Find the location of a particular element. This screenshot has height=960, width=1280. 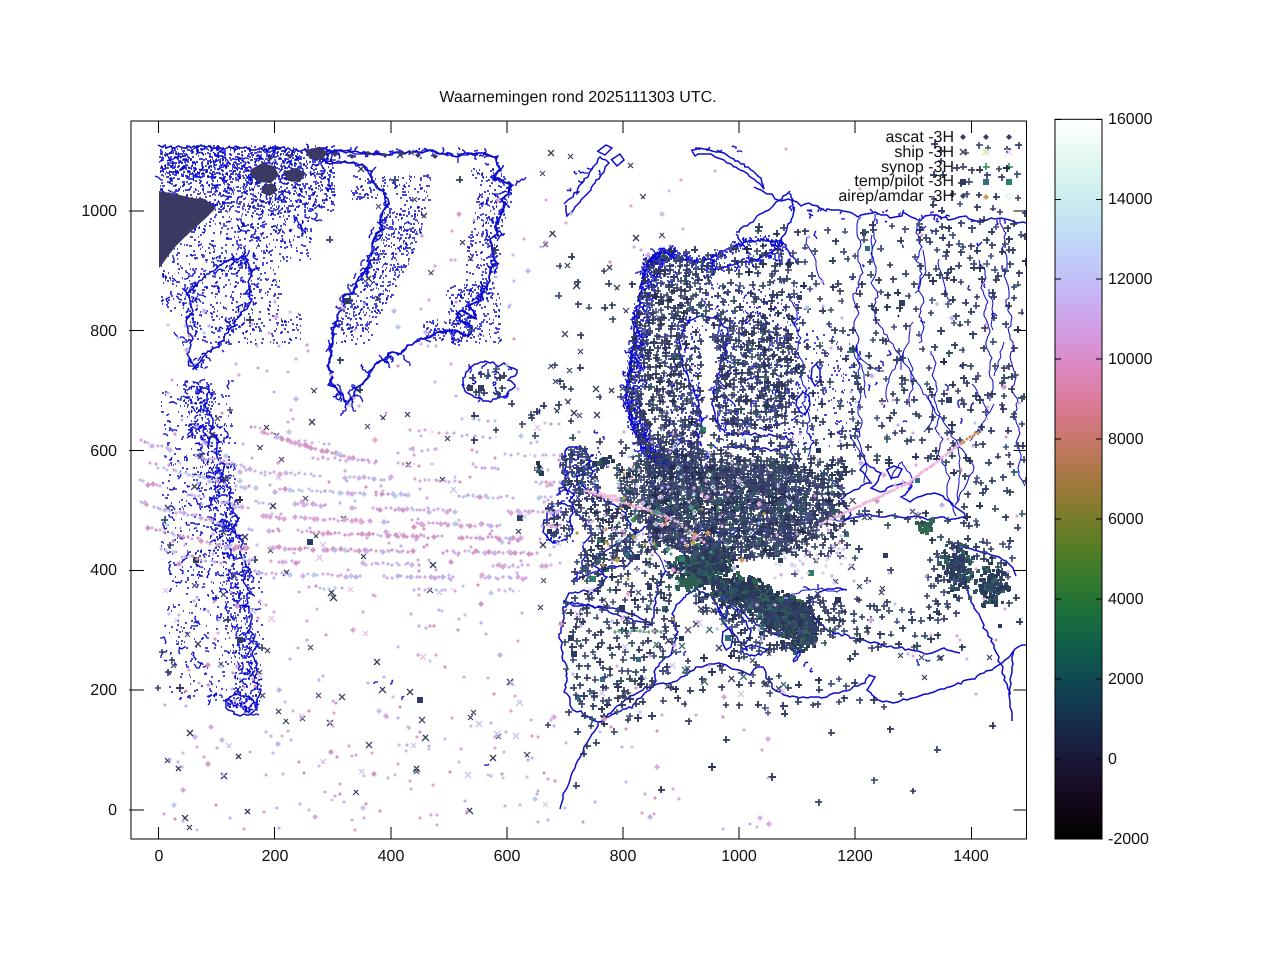

svg-text: 6000 is located at coordinates (1126, 519).